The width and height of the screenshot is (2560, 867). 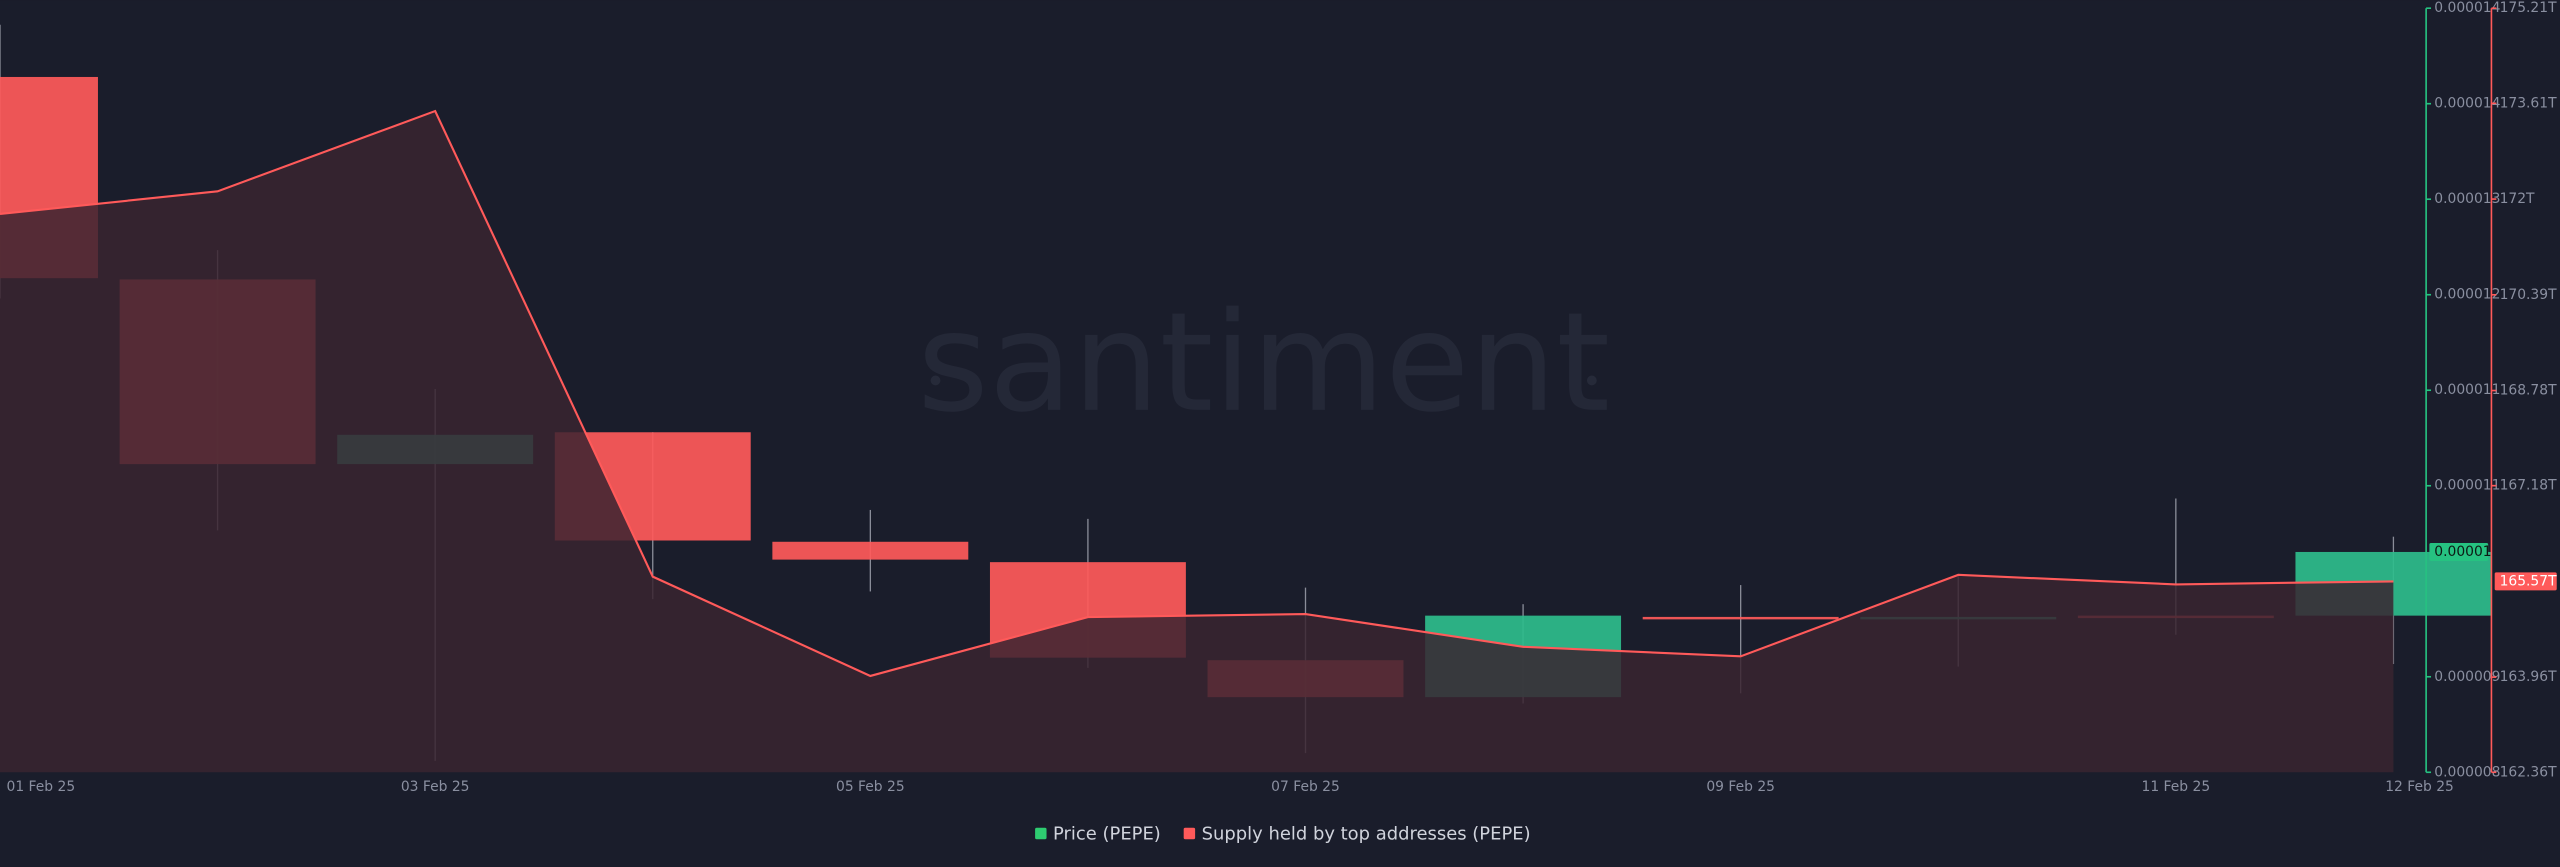 What do you see at coordinates (870, 787) in the screenshot?
I see `x-tick-label: 05 Feb 25` at bounding box center [870, 787].